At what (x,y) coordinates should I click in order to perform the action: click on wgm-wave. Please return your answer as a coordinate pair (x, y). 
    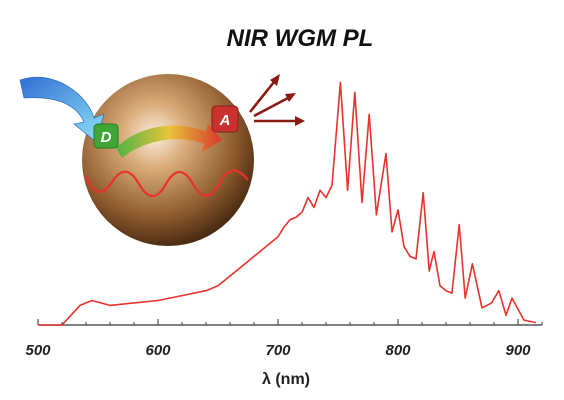
    Looking at the image, I should click on (166, 183).